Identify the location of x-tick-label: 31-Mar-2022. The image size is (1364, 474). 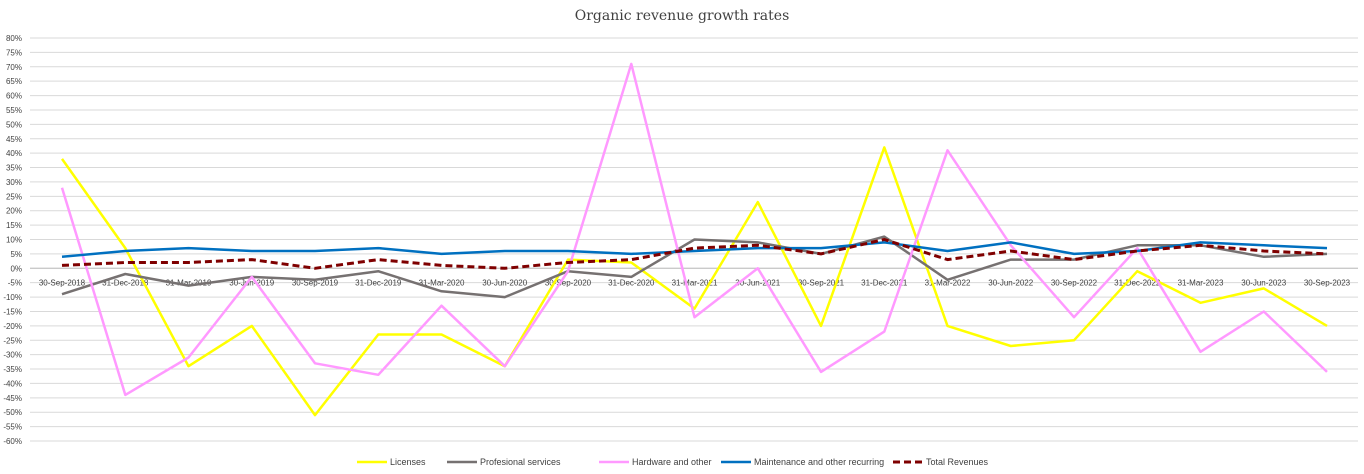
(948, 282).